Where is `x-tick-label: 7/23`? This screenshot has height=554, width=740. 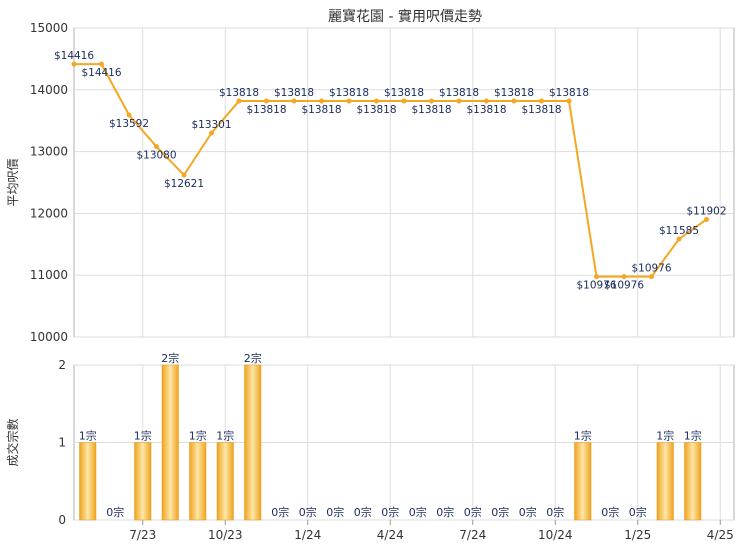 x-tick-label: 7/23 is located at coordinates (142, 535).